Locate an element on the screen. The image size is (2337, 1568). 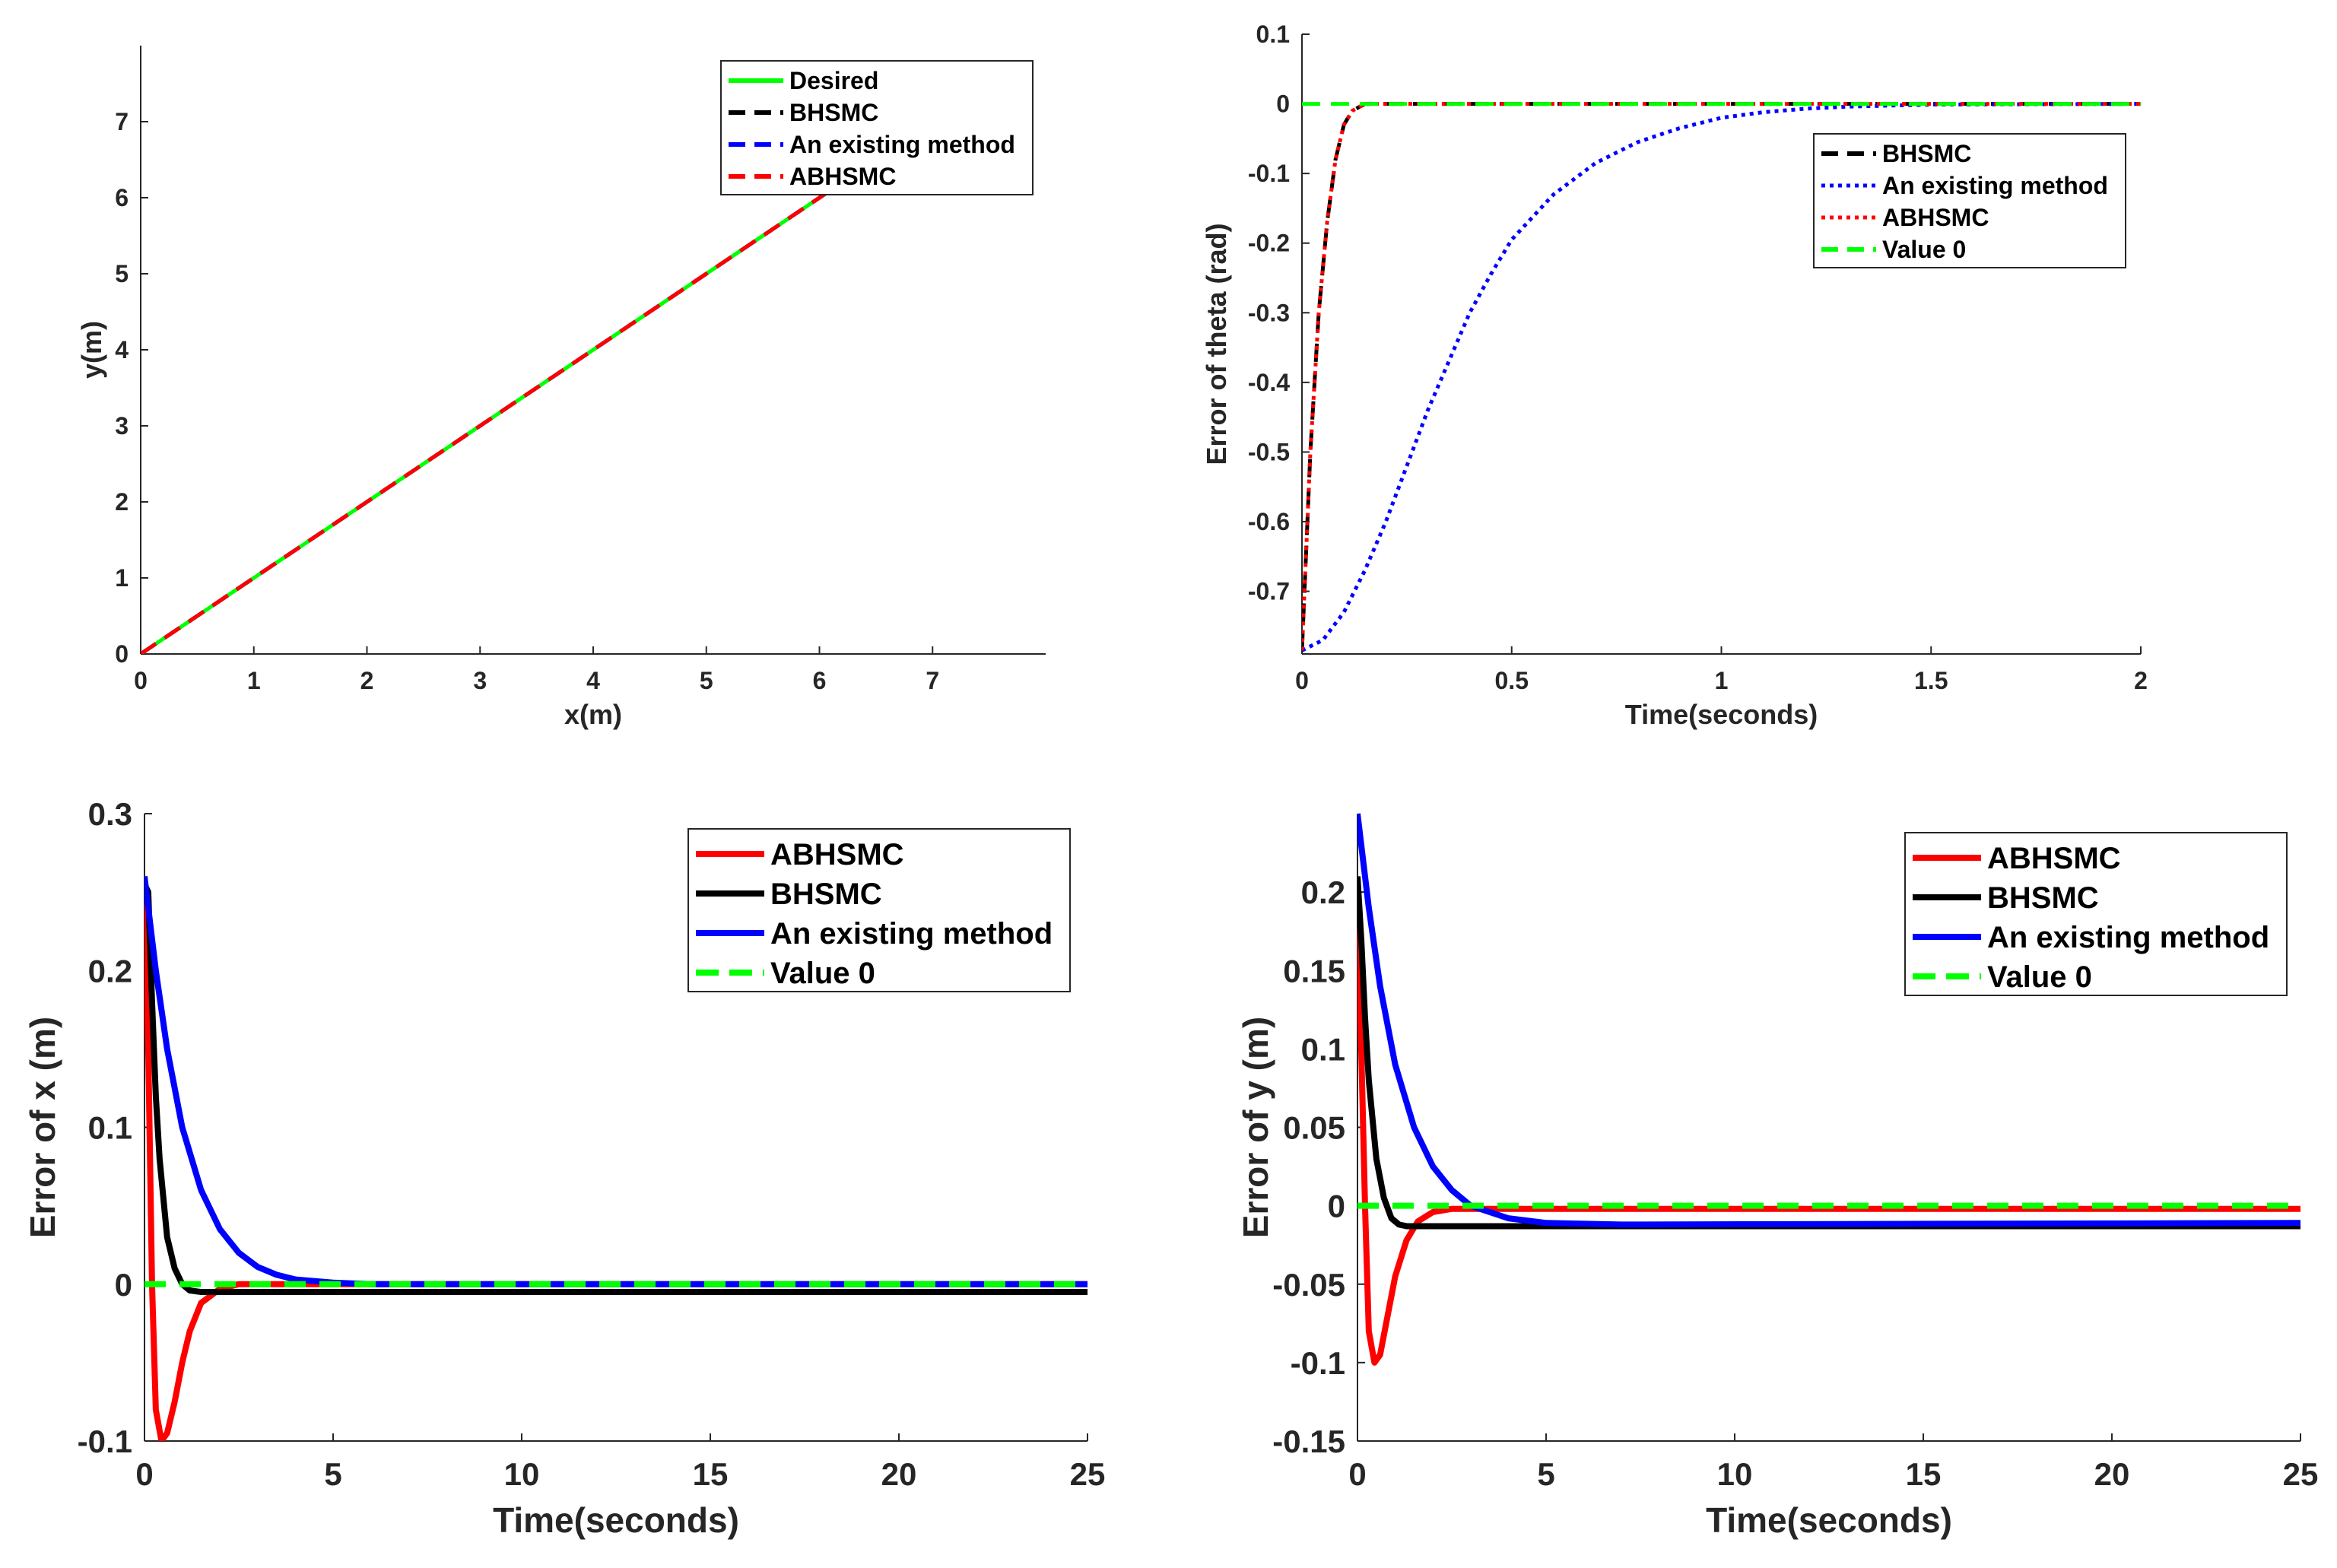
x-tick-label: 4 is located at coordinates (593, 680).